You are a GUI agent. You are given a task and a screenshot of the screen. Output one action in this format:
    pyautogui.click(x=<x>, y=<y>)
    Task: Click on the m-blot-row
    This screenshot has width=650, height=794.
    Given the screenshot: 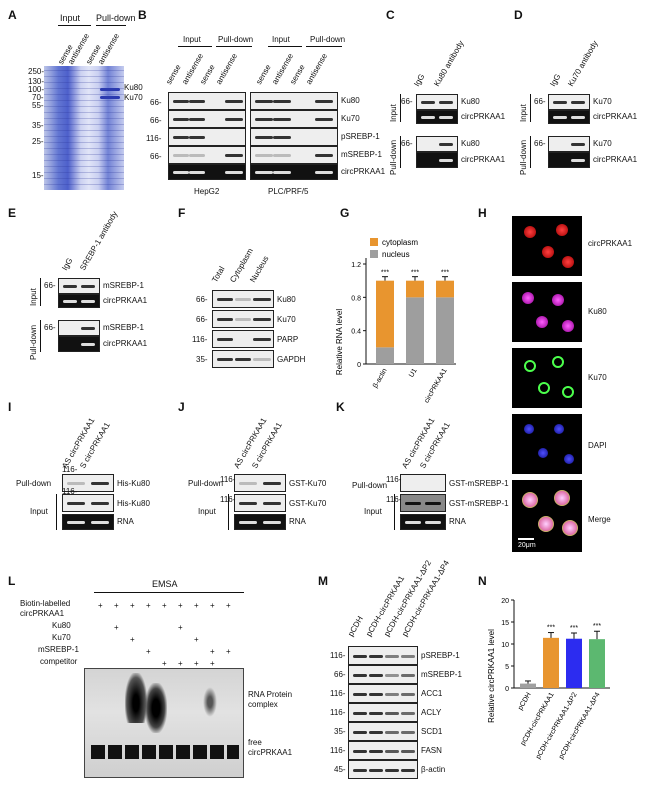 What is the action you would take?
    pyautogui.click(x=383, y=750)
    